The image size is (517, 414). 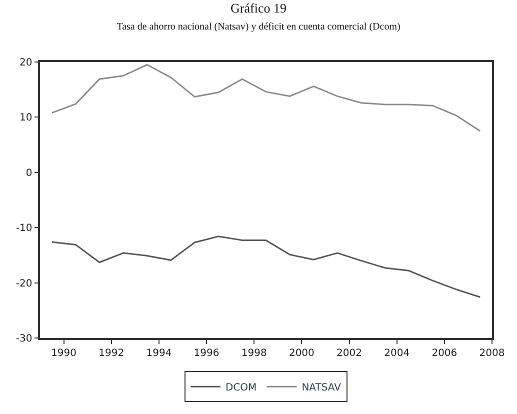 I want to click on y-tick-label: 10, so click(x=26, y=118).